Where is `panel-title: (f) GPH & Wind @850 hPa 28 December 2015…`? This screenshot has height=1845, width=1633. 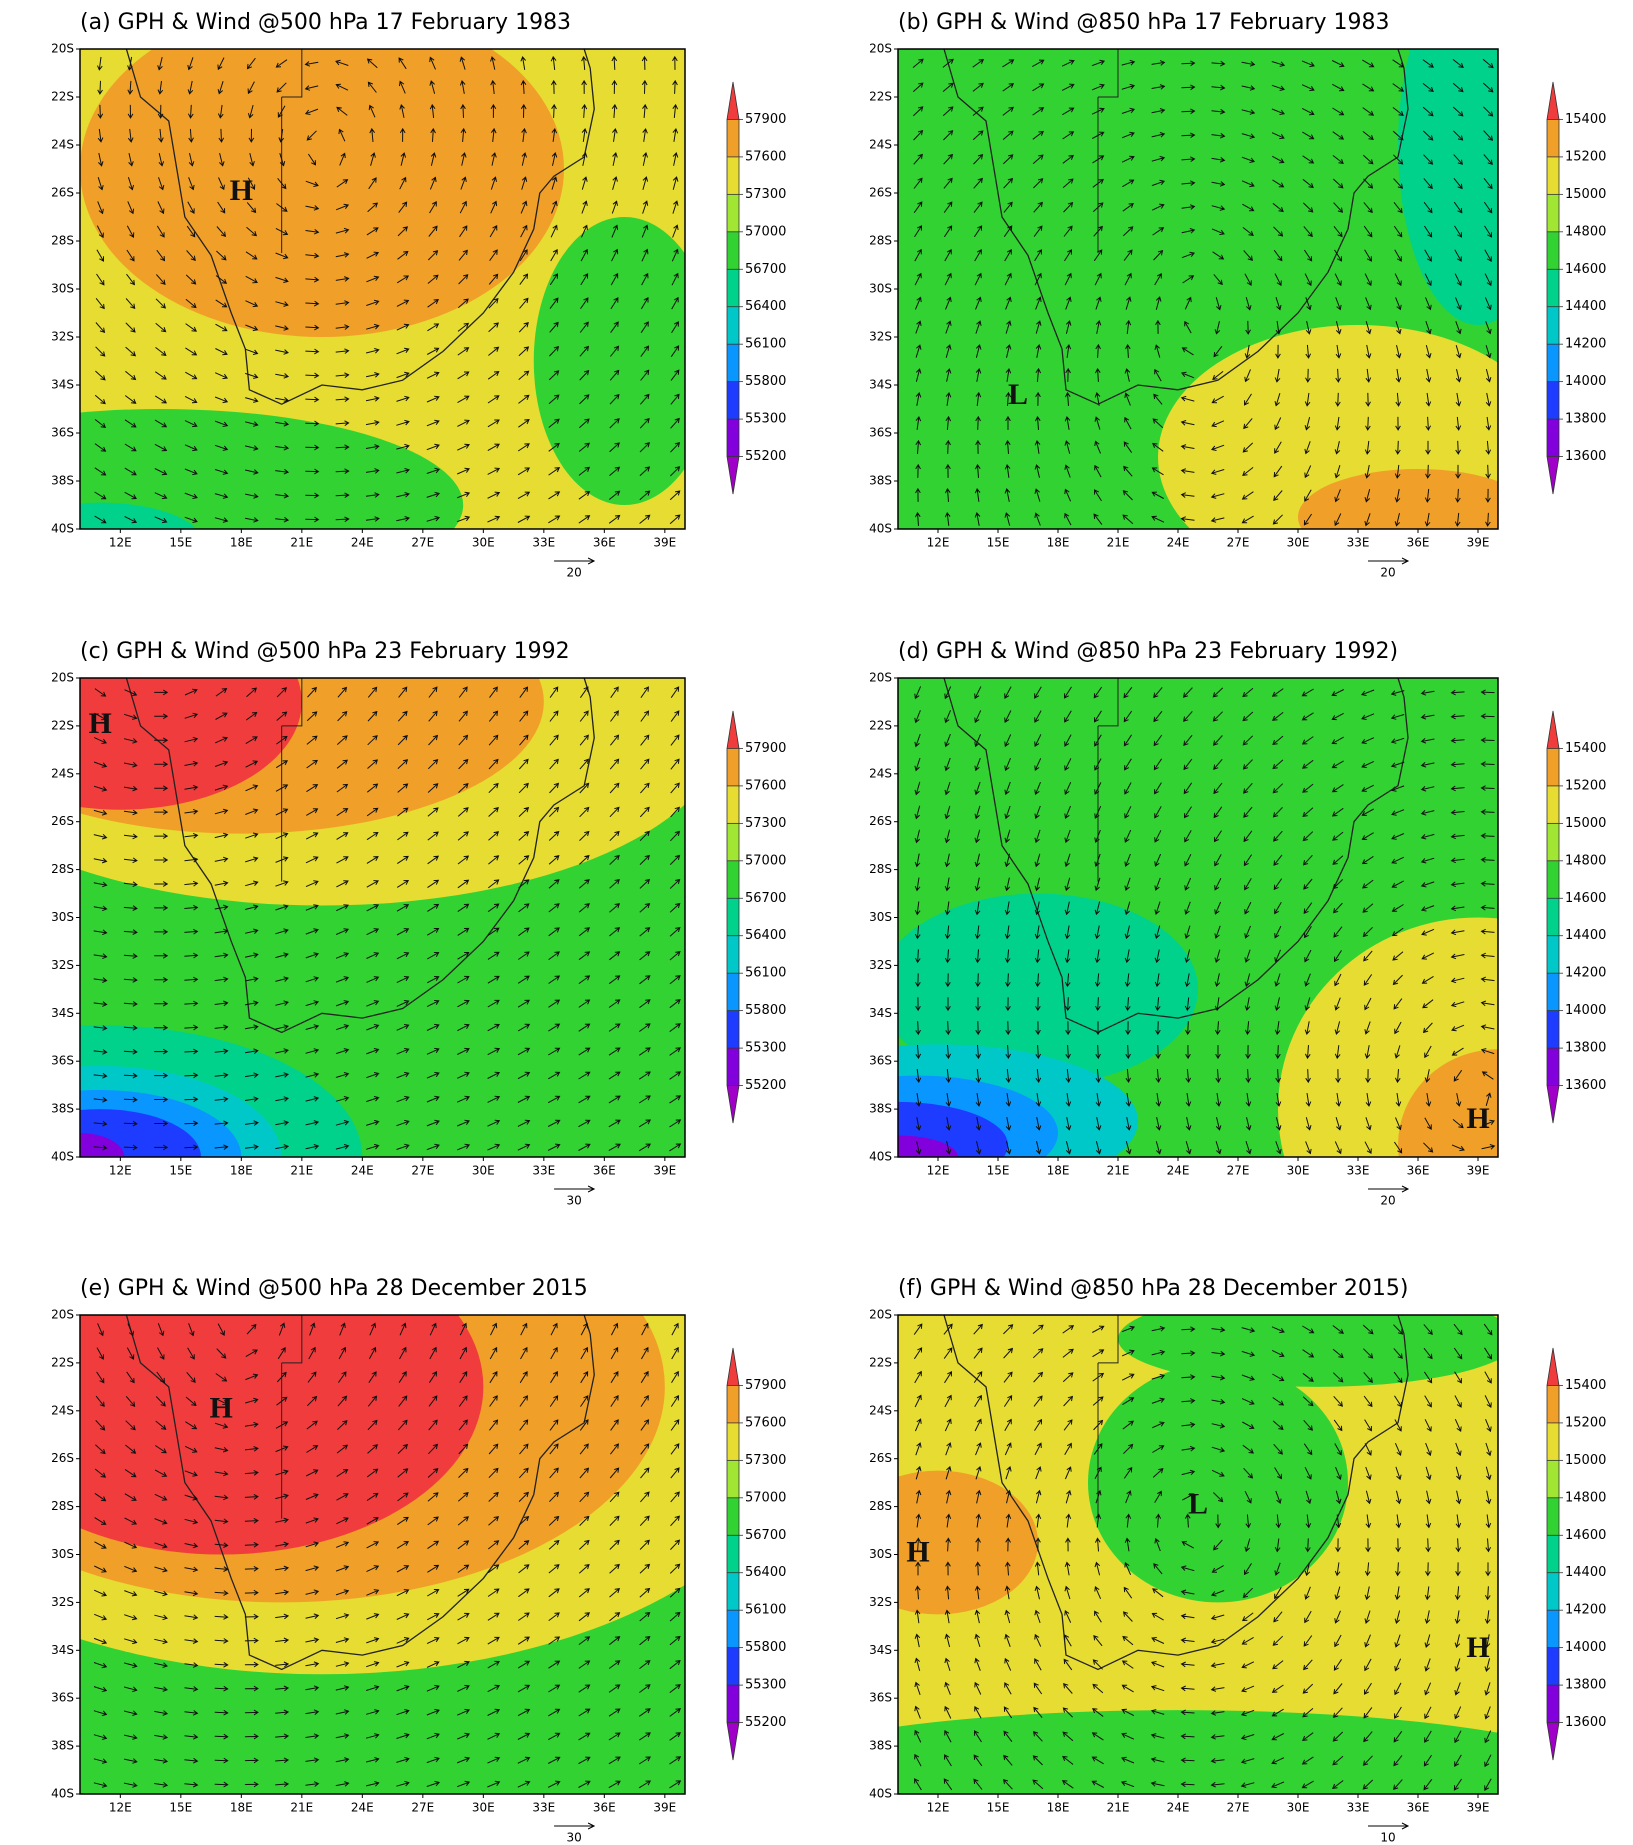 panel-title: (f) GPH & Wind @850 hPa 28 December 2015… is located at coordinates (1153, 1288).